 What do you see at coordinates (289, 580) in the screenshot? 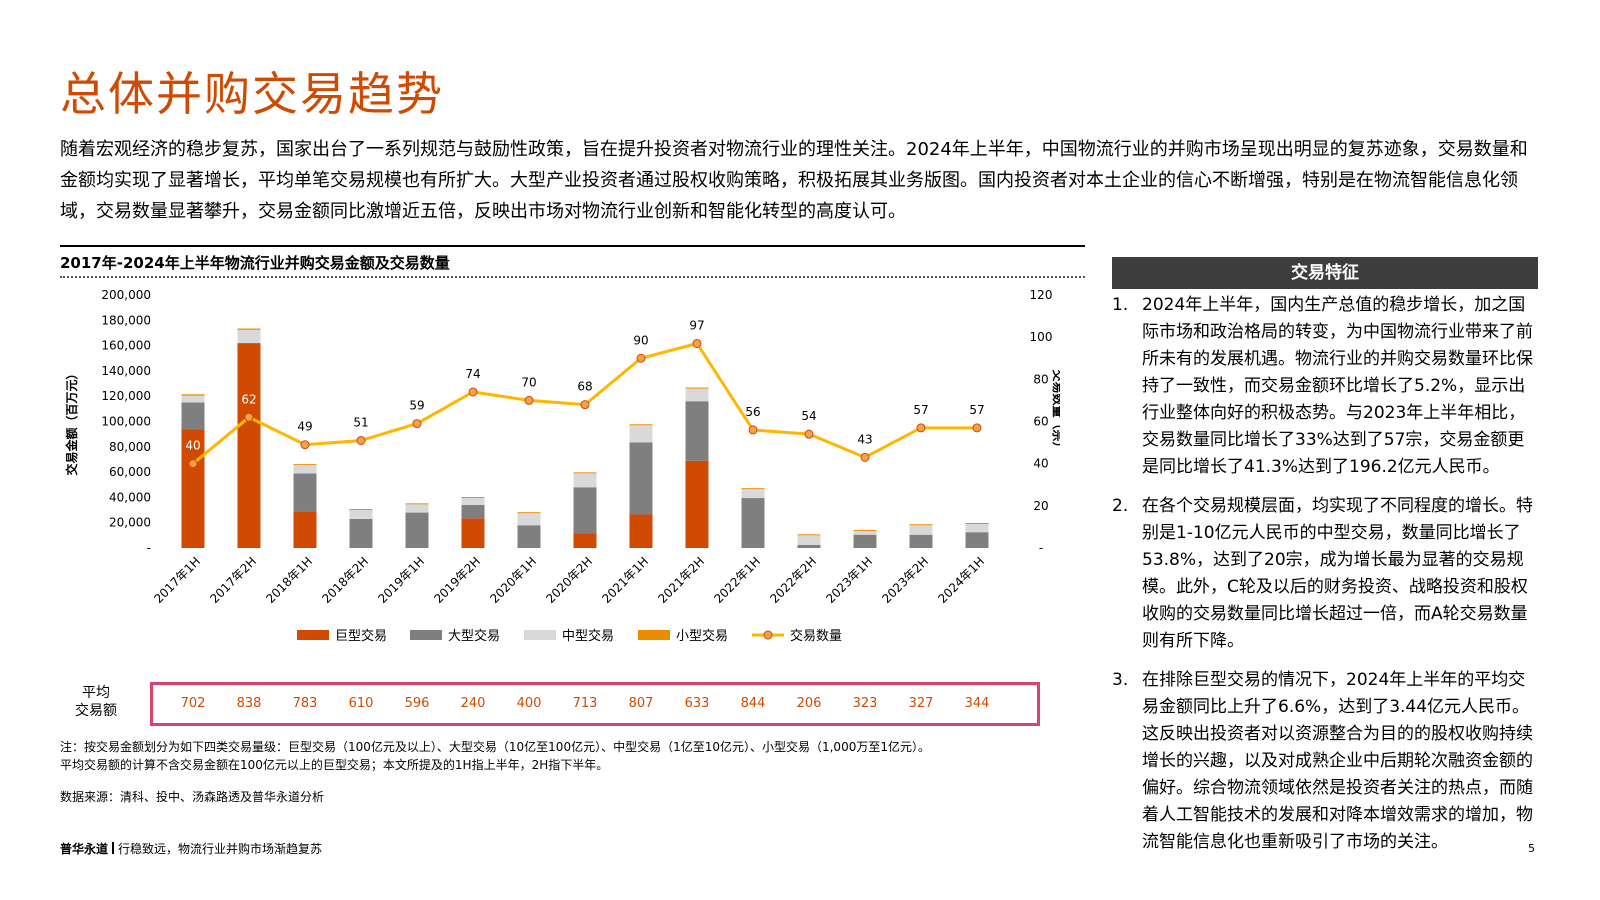
I see `x-tick-label: 2018年1H` at bounding box center [289, 580].